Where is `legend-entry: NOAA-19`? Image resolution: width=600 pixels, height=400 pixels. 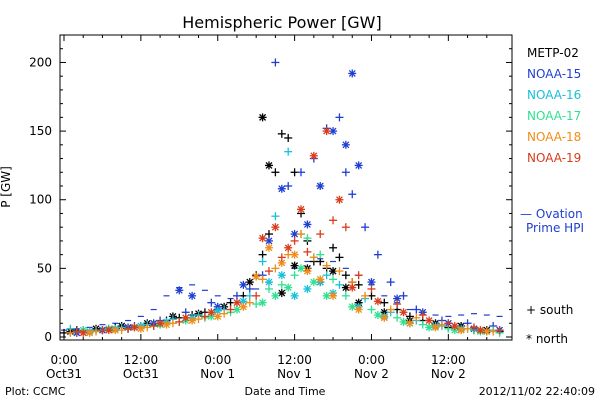
legend-entry: NOAA-19 is located at coordinates (554, 158).